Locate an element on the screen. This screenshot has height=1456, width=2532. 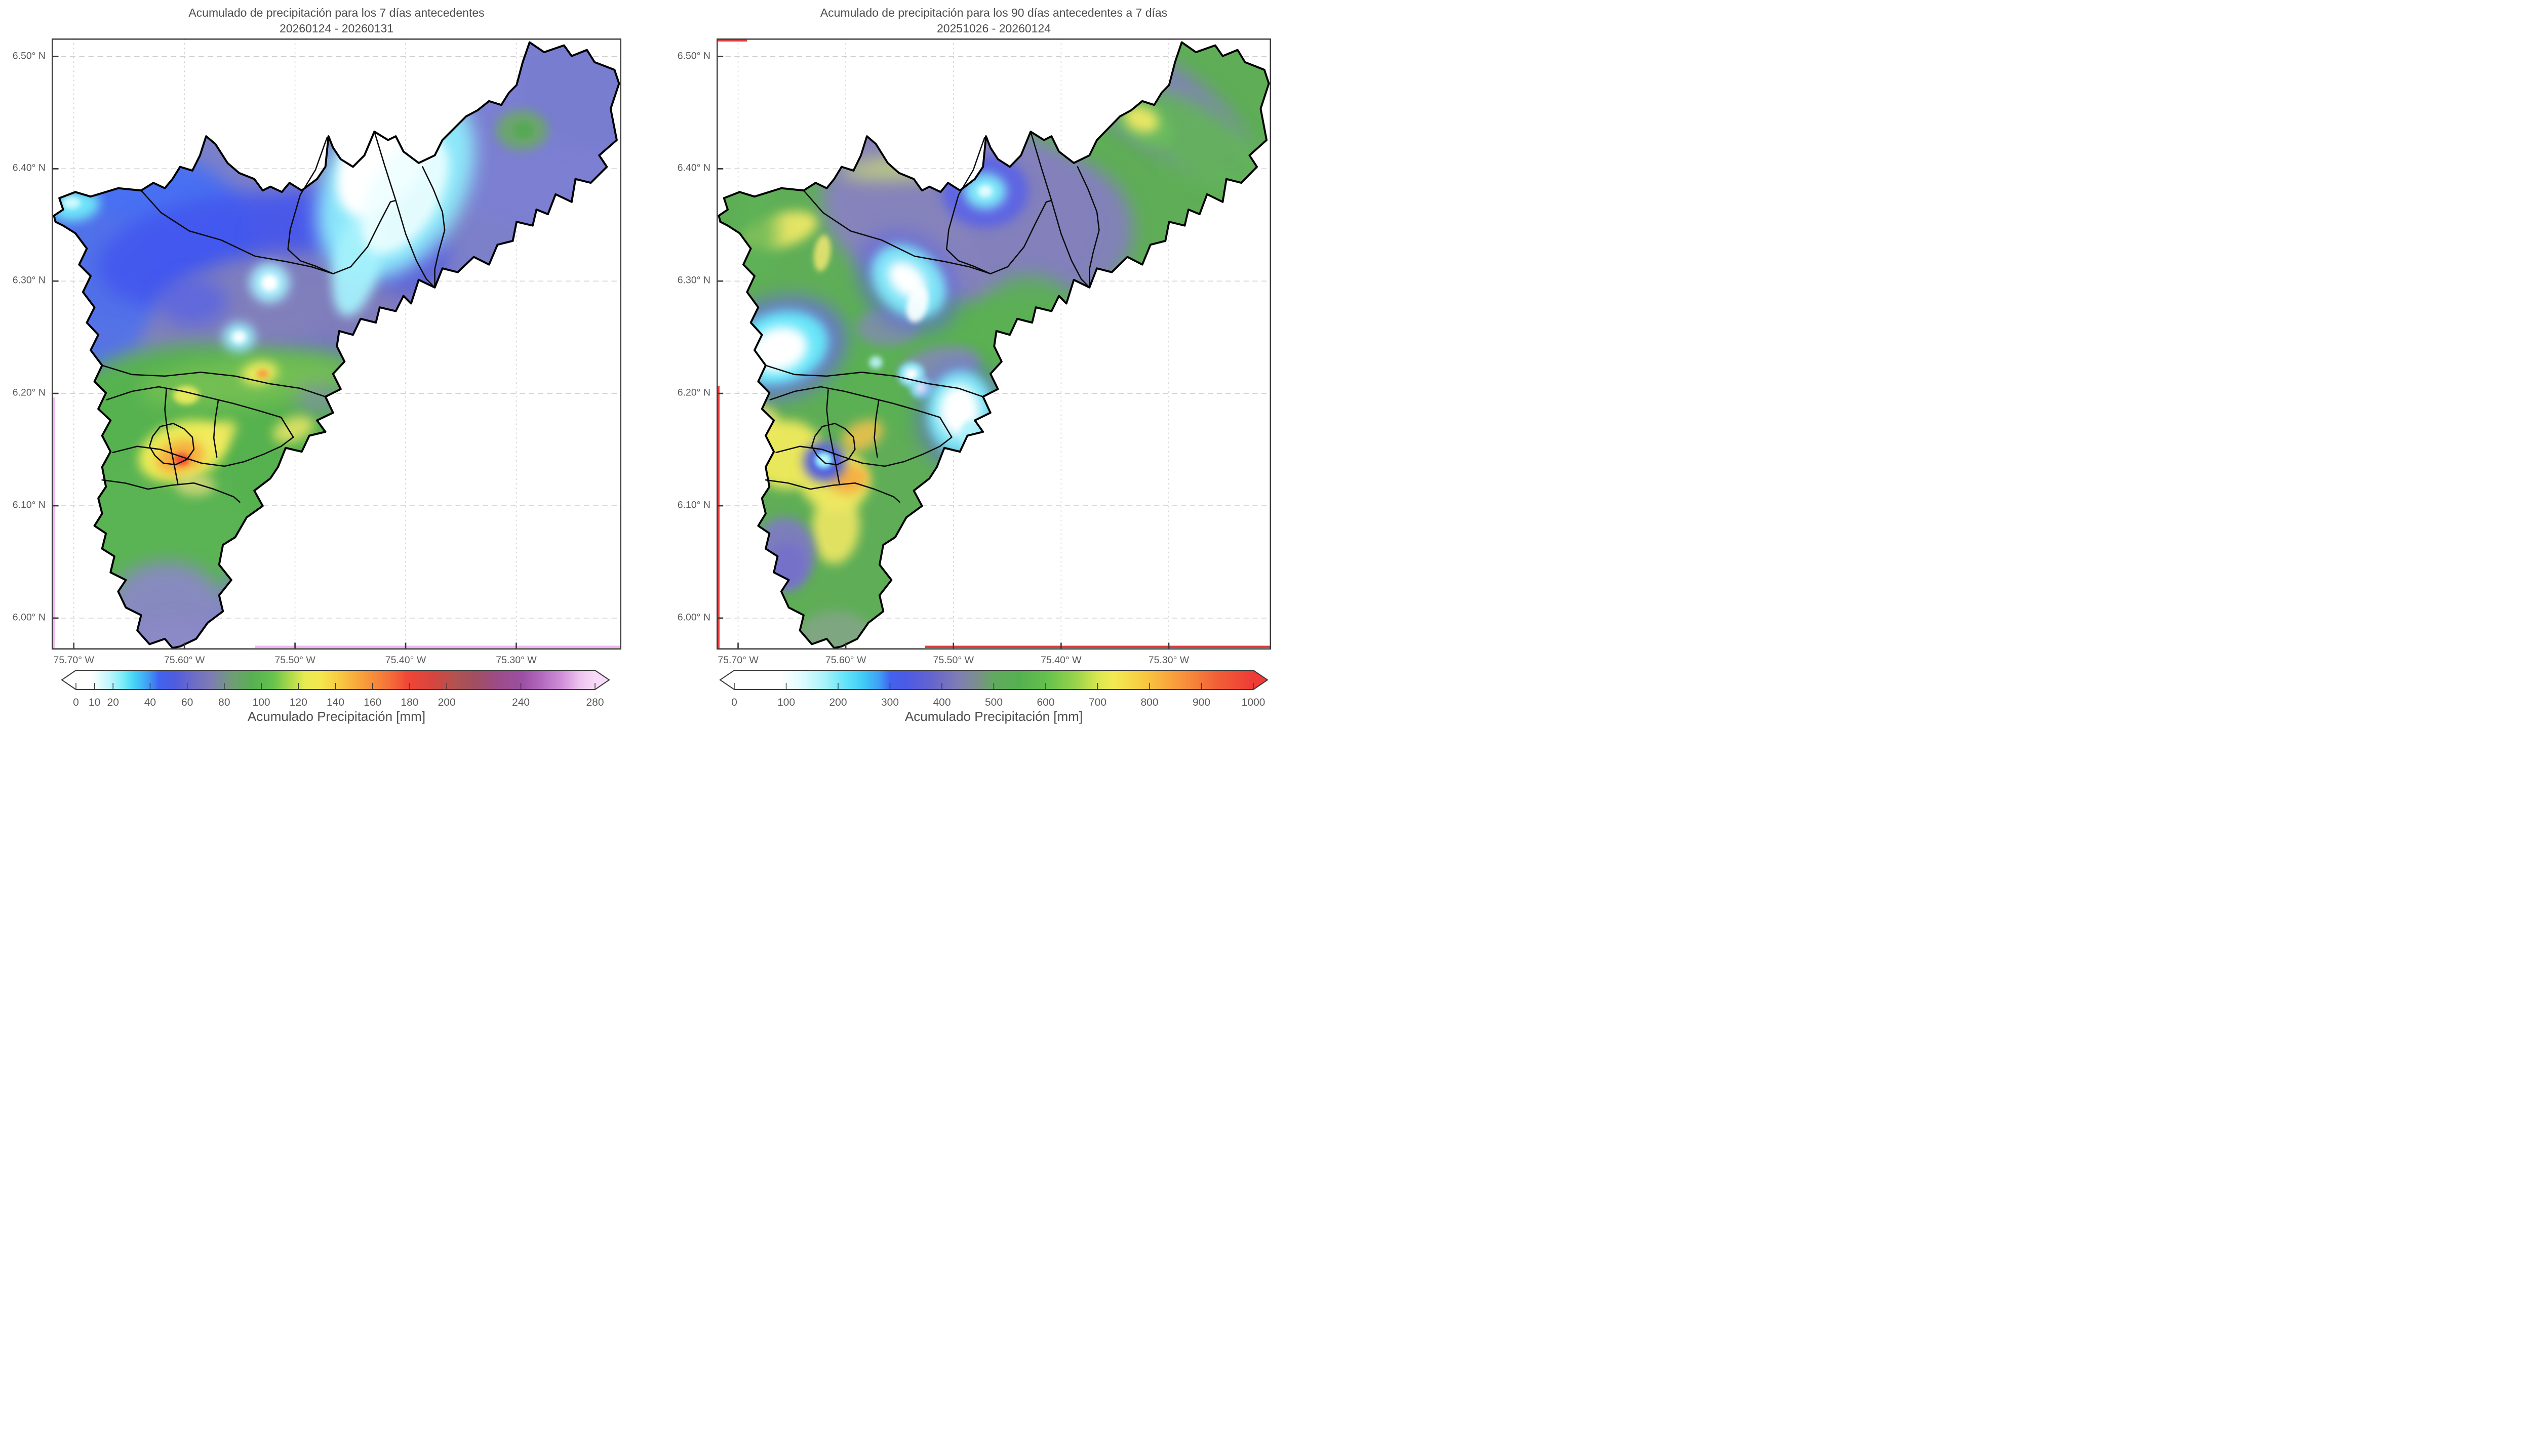
y-tick-label: 6.50° N is located at coordinates (29, 55).